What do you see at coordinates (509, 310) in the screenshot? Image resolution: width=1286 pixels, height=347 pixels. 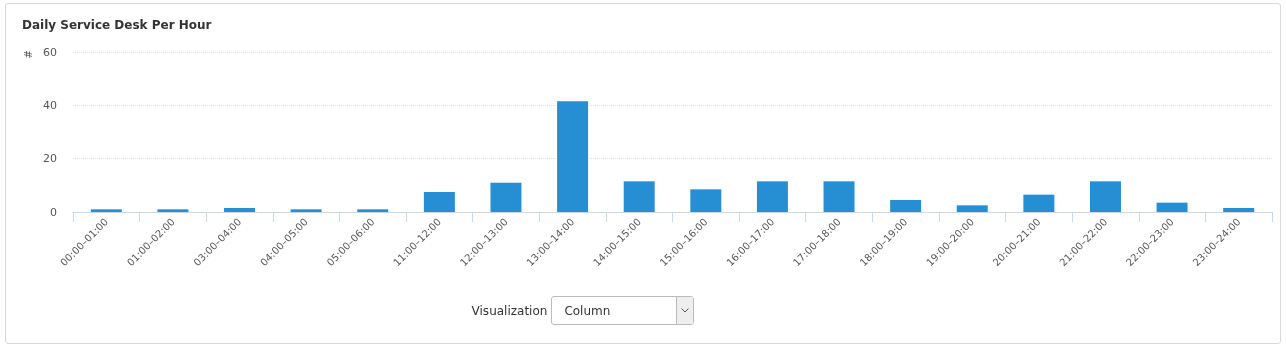 I see `text: Visualization` at bounding box center [509, 310].